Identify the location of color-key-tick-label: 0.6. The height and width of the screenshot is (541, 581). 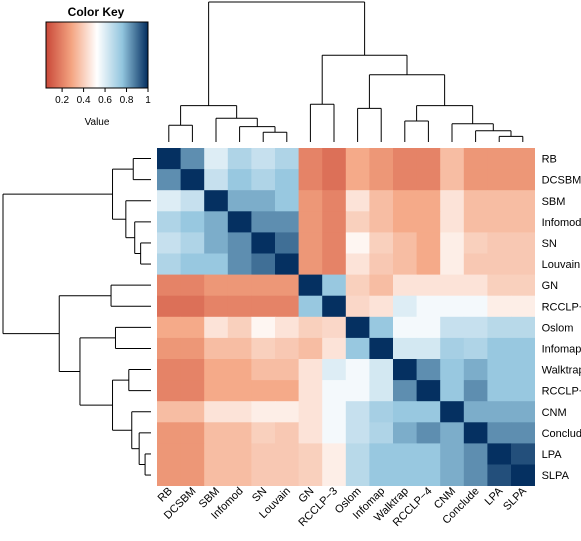
(105, 100).